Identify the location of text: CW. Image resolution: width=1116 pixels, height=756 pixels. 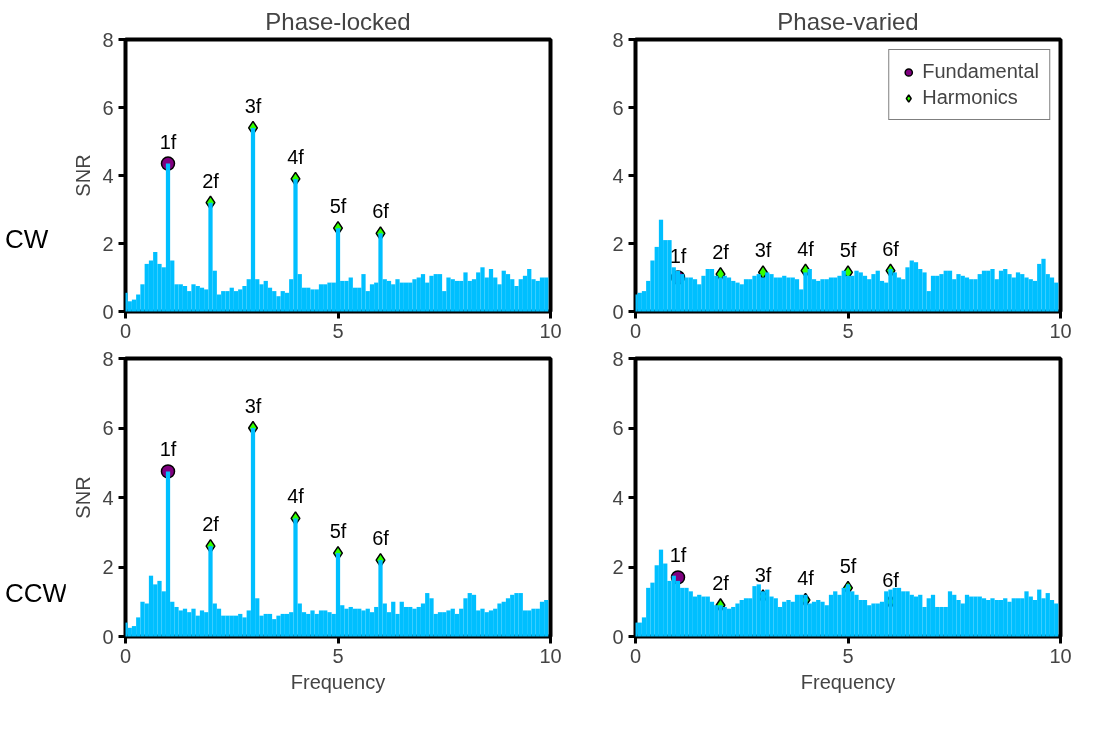
(27, 240).